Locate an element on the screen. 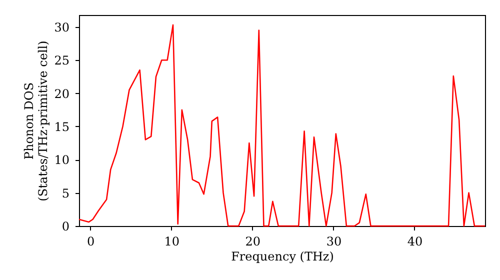  x-tick-label: 40 is located at coordinates (415, 241).